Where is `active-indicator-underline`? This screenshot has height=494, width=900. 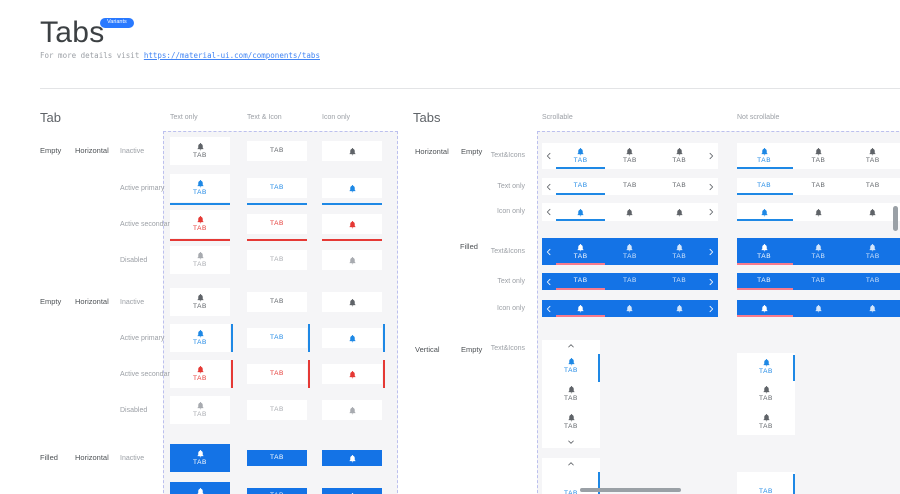 active-indicator-underline is located at coordinates (200, 204).